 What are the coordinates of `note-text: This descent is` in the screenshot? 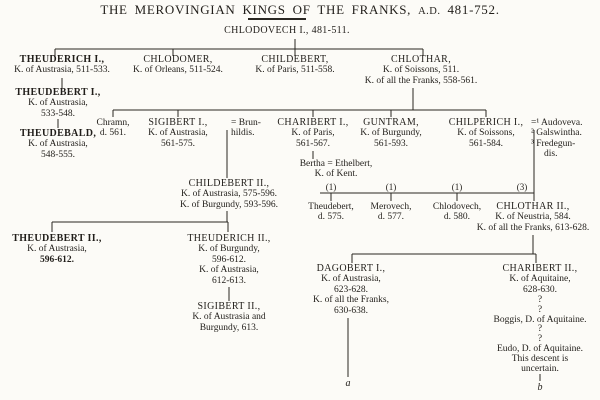 It's located at (540, 358).